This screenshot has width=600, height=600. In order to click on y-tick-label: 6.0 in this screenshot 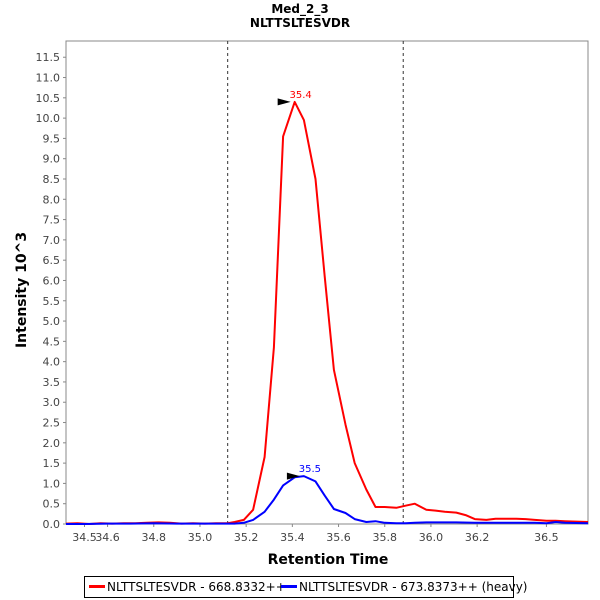, I will do `click(52, 280)`.